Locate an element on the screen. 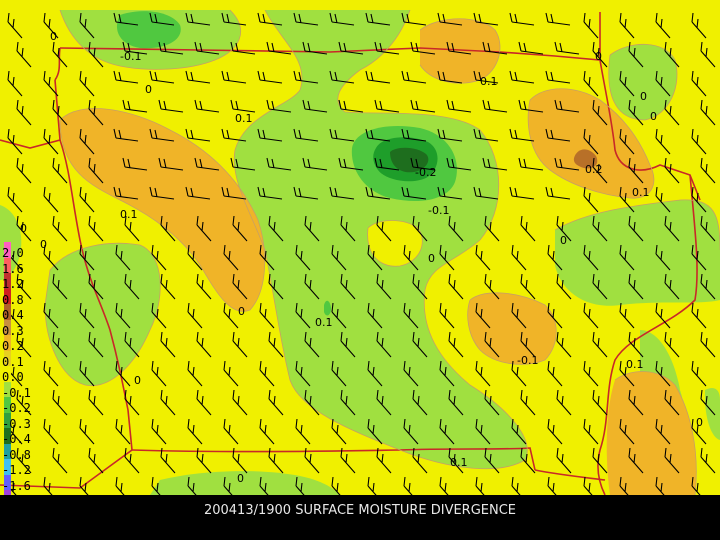 The width and height of the screenshot is (720, 540). border-north-west is located at coordinates (57, 64).